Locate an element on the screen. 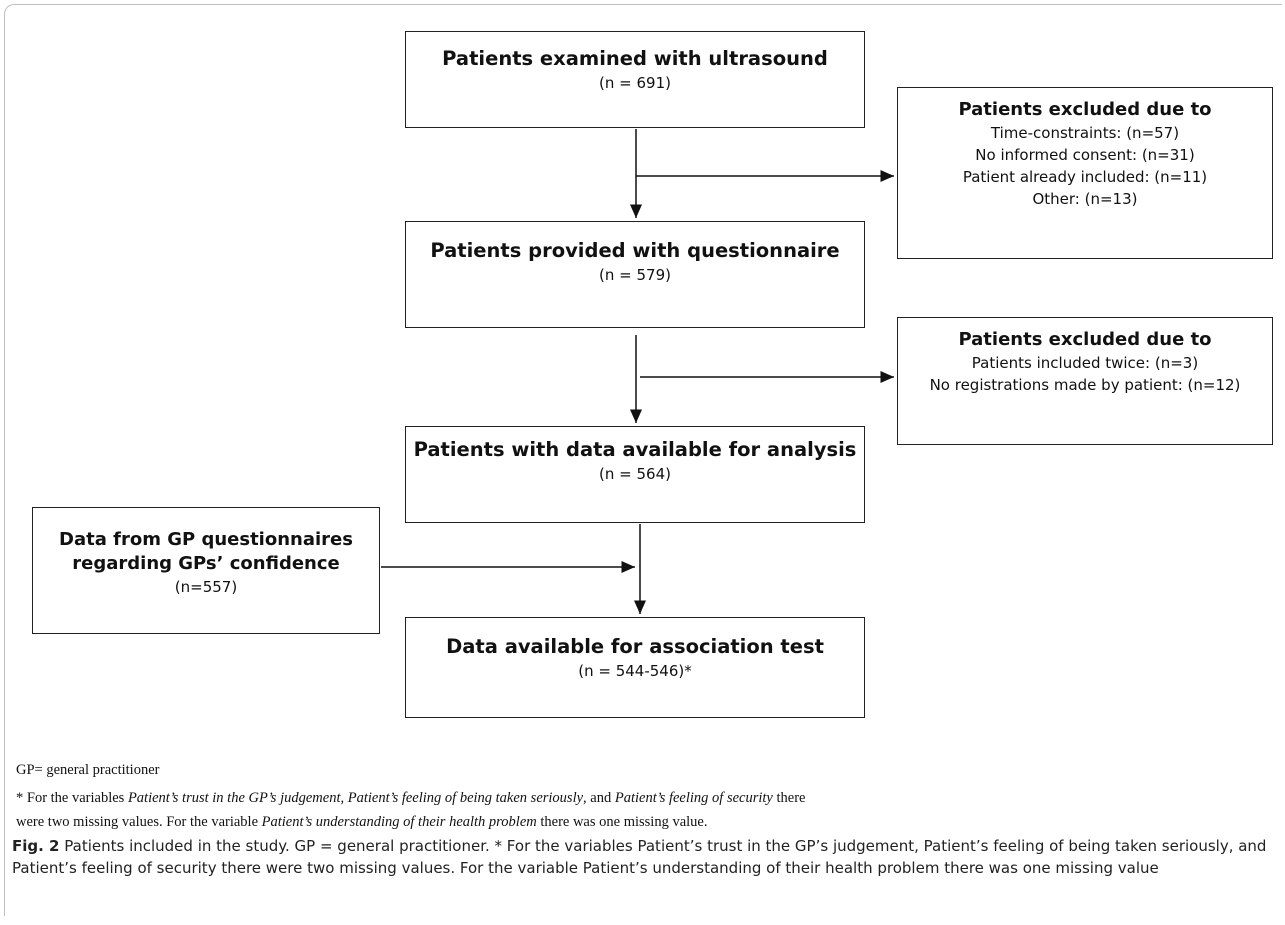  excluded-1-reason: Time-constraints: (n=57) is located at coordinates (1085, 133).